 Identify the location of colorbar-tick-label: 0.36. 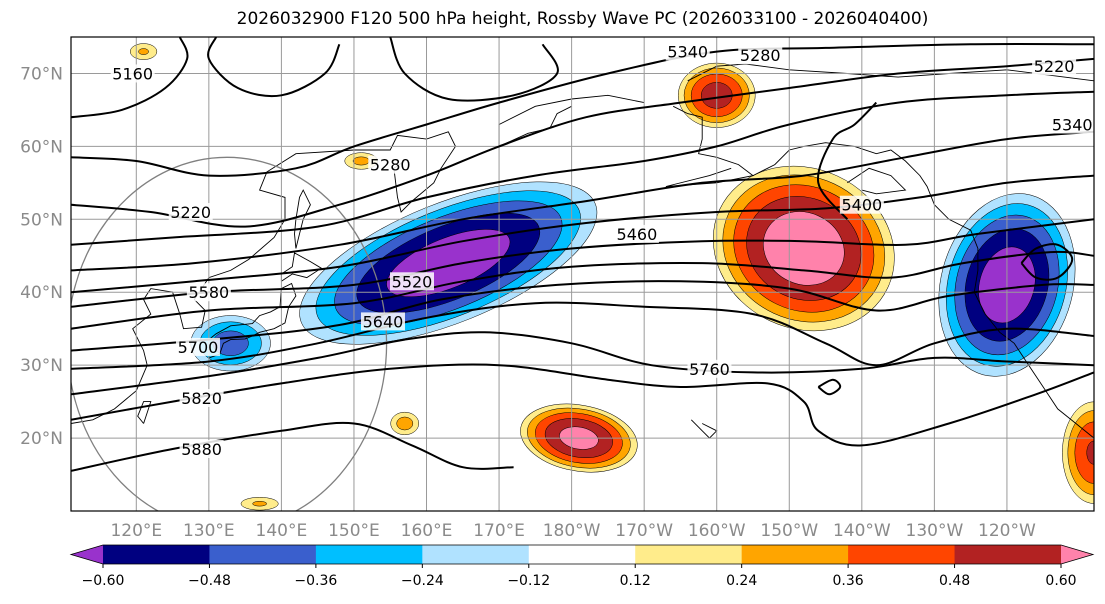
(848, 581).